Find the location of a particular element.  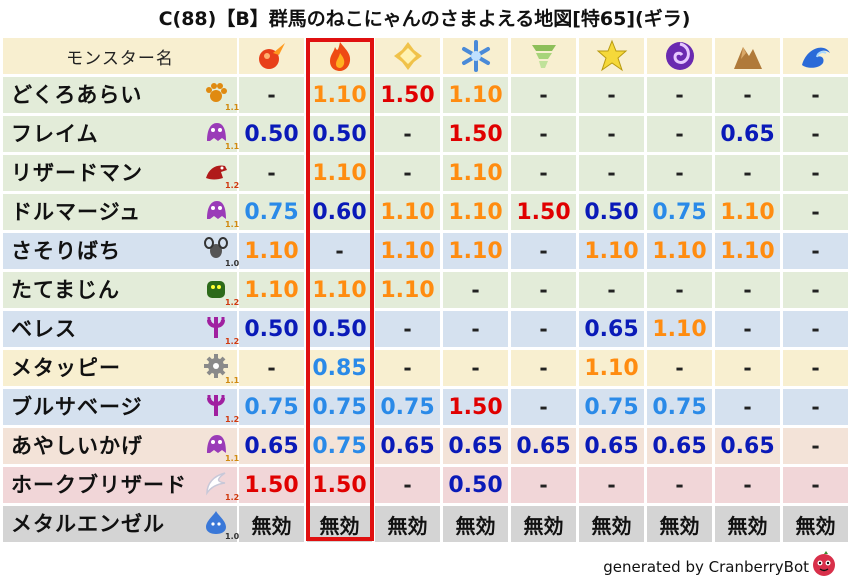

element-header-fire is located at coordinates (339, 56).